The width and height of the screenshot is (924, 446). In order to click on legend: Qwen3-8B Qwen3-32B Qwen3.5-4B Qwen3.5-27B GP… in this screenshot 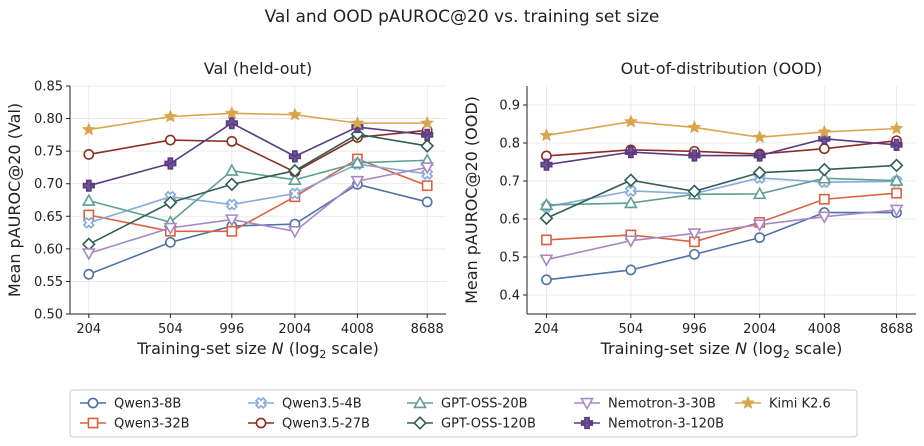, I will do `click(463, 413)`.